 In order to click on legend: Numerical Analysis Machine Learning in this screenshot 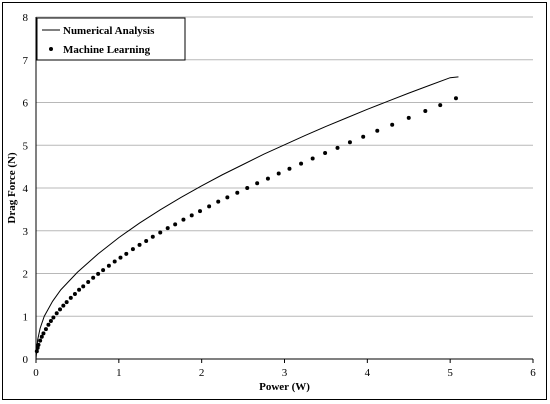, I will do `click(111, 39)`.